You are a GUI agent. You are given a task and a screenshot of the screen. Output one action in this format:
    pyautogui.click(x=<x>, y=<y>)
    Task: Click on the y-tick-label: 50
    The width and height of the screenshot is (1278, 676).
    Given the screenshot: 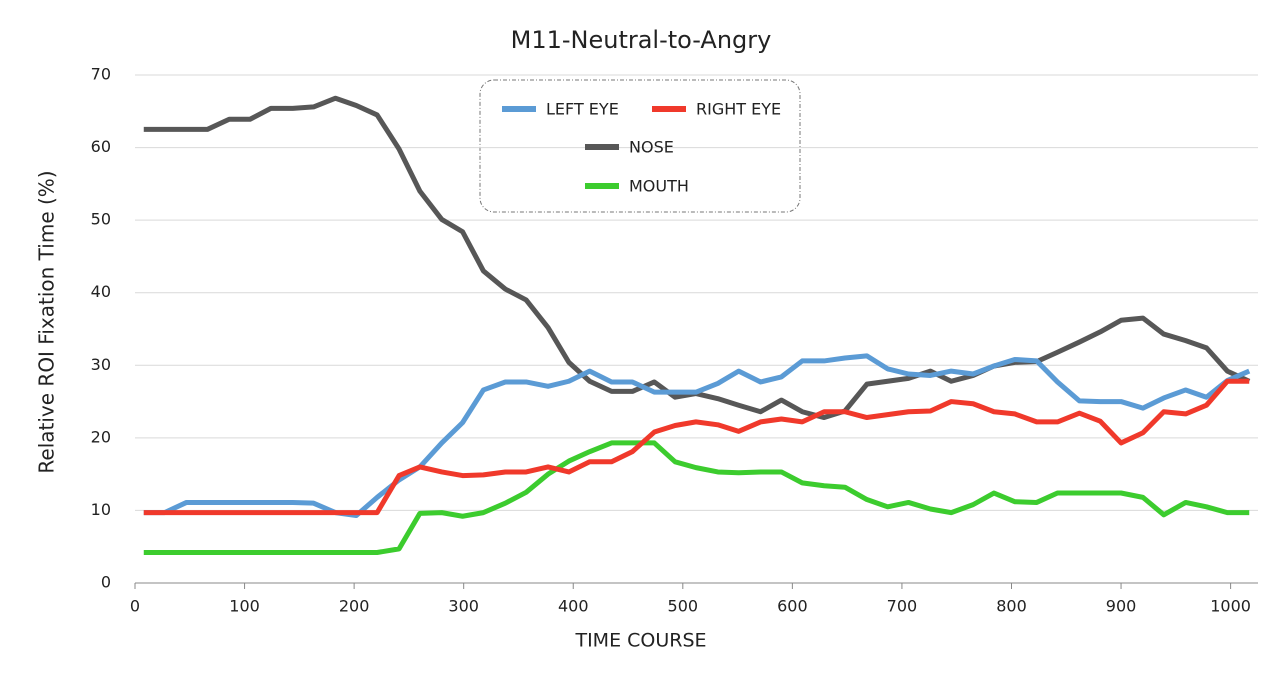 What is the action you would take?
    pyautogui.click(x=101, y=219)
    